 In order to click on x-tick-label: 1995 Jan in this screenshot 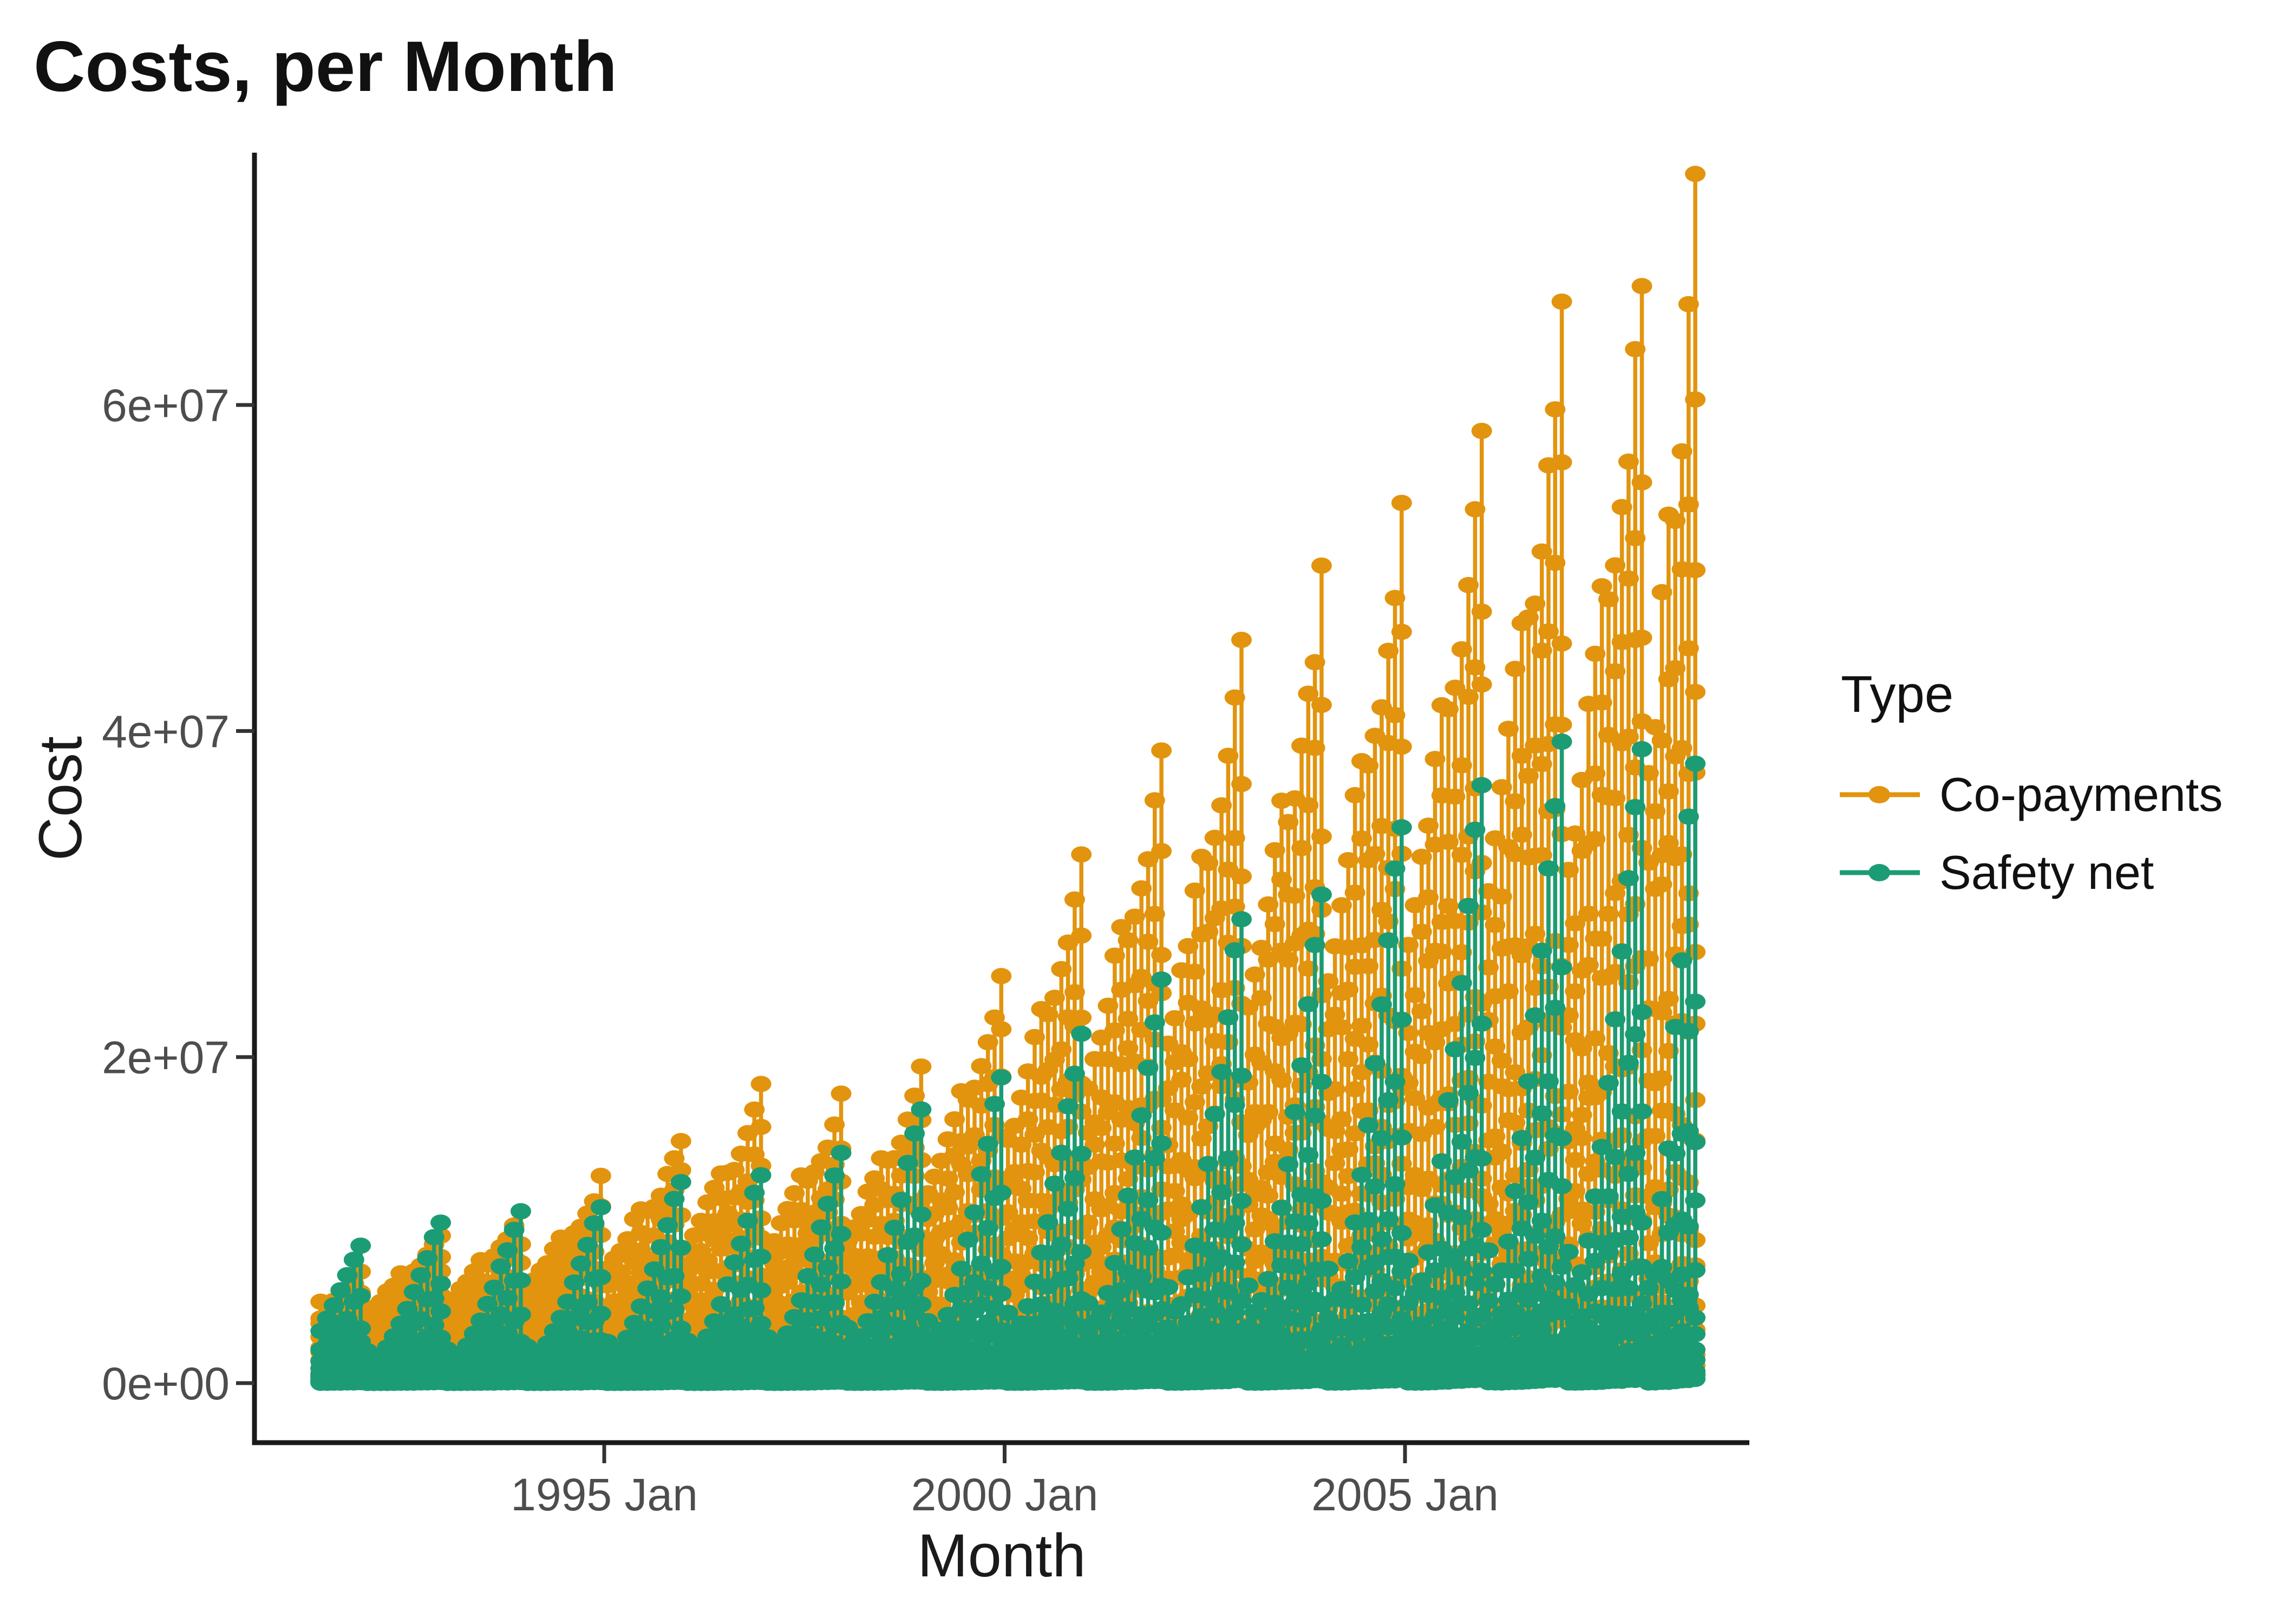, I will do `click(605, 1494)`.